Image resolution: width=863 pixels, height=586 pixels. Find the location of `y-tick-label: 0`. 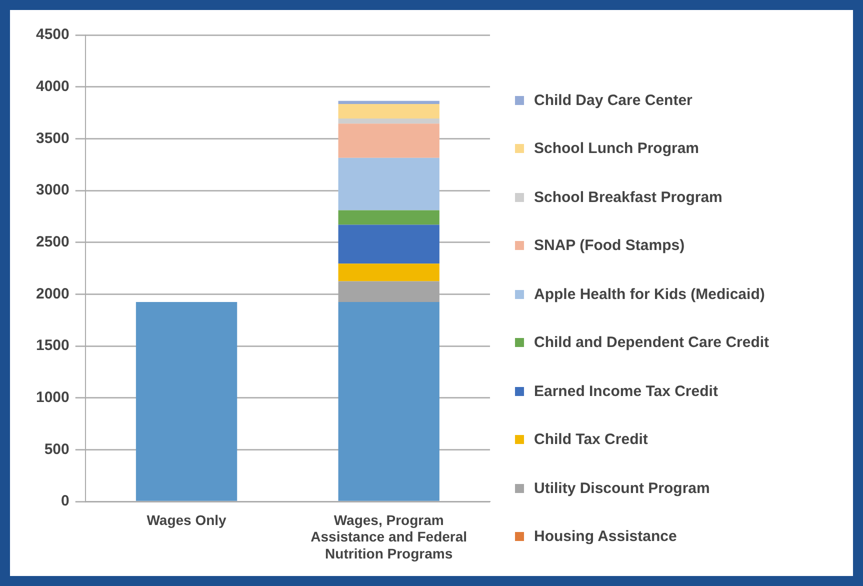

y-tick-label: 0 is located at coordinates (65, 501).